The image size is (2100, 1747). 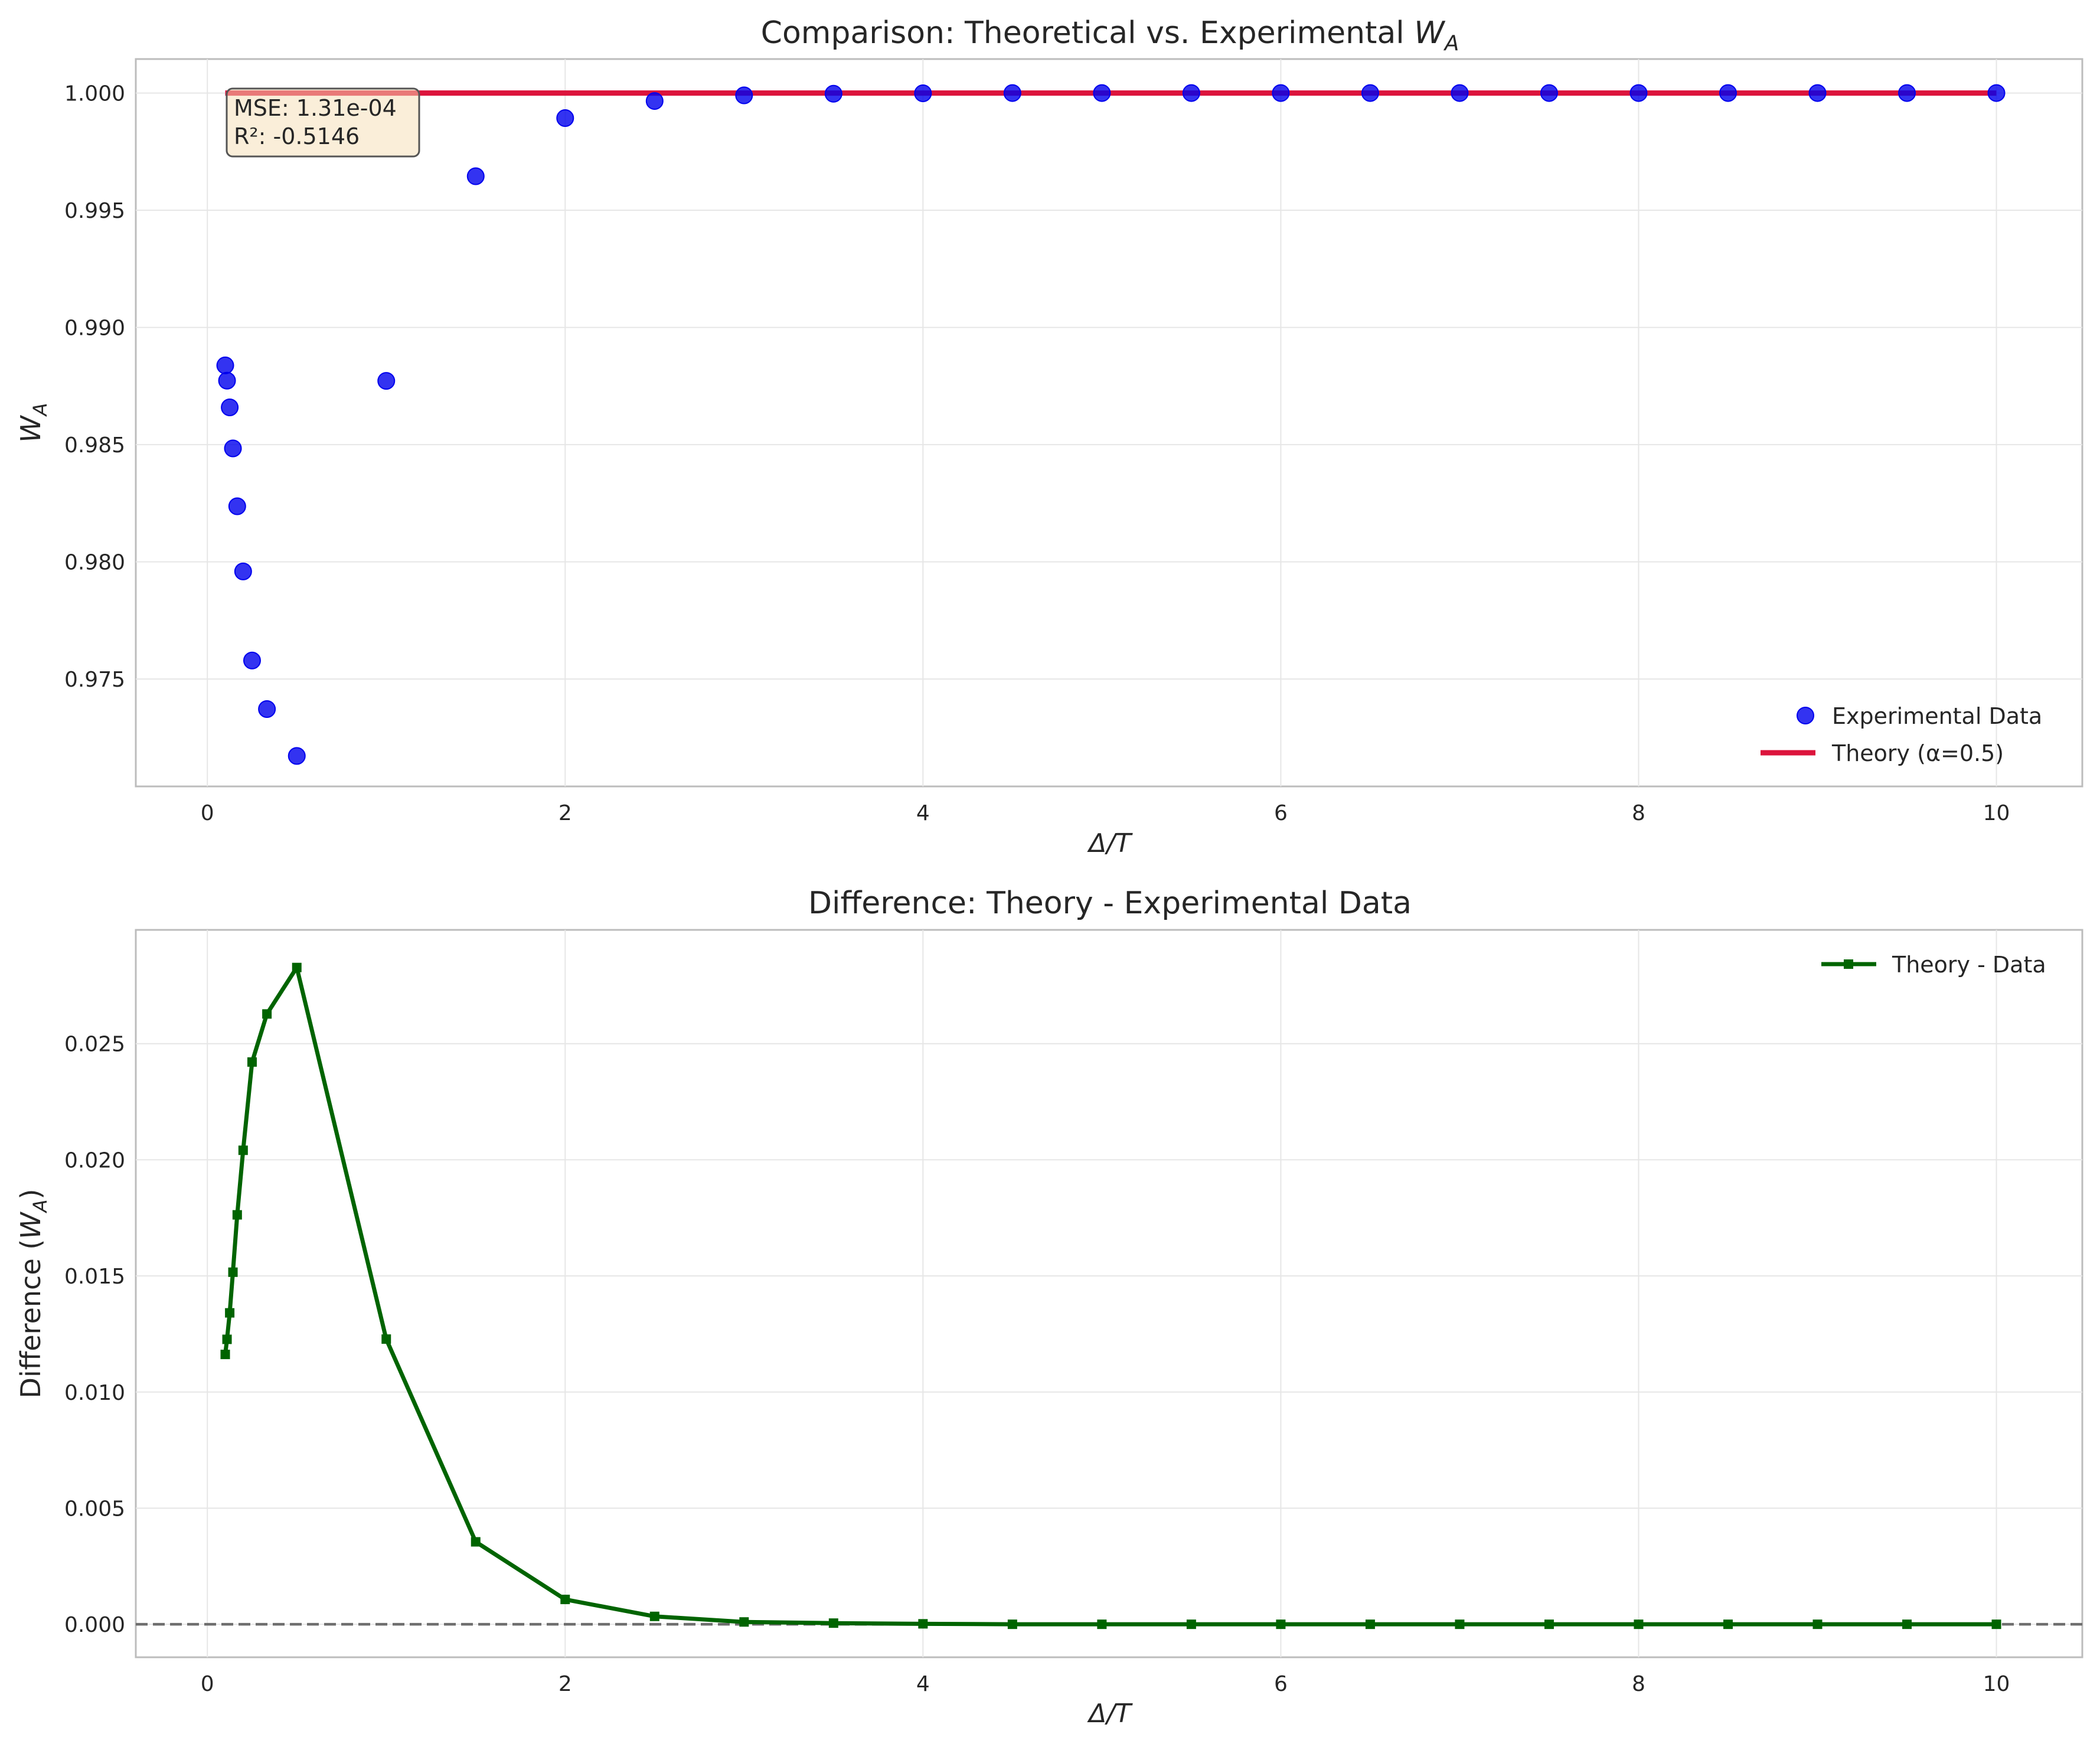 What do you see at coordinates (94, 1625) in the screenshot?
I see `bottom-y-tick-label: 0.000` at bounding box center [94, 1625].